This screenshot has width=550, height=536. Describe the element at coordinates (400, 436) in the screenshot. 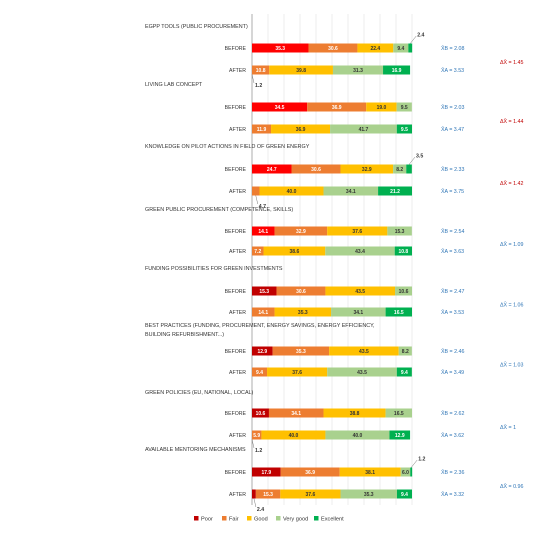

I see `after-segment-label: 12.9` at that location.